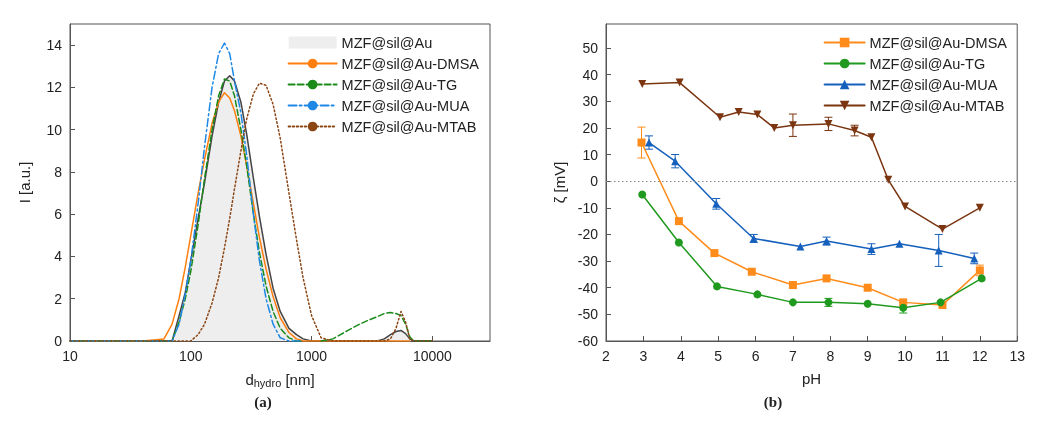  Describe the element at coordinates (590, 74) in the screenshot. I see `y-tick-label: 40` at that location.